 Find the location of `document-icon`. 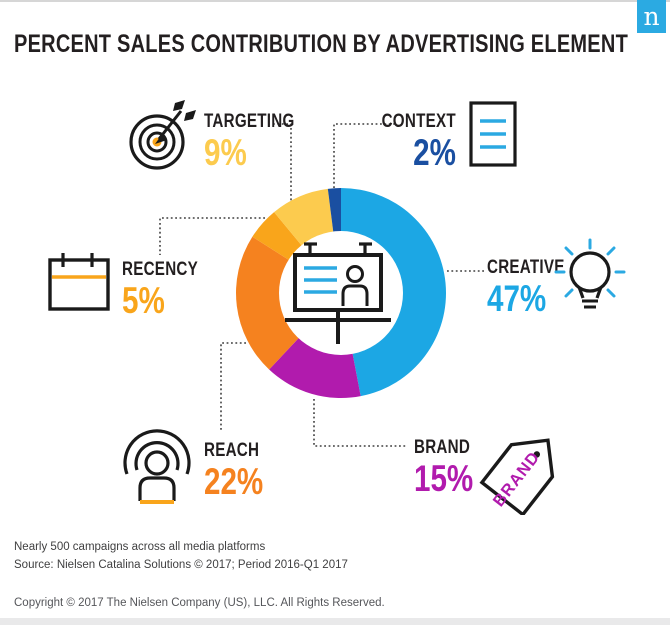

document-icon is located at coordinates (493, 134).